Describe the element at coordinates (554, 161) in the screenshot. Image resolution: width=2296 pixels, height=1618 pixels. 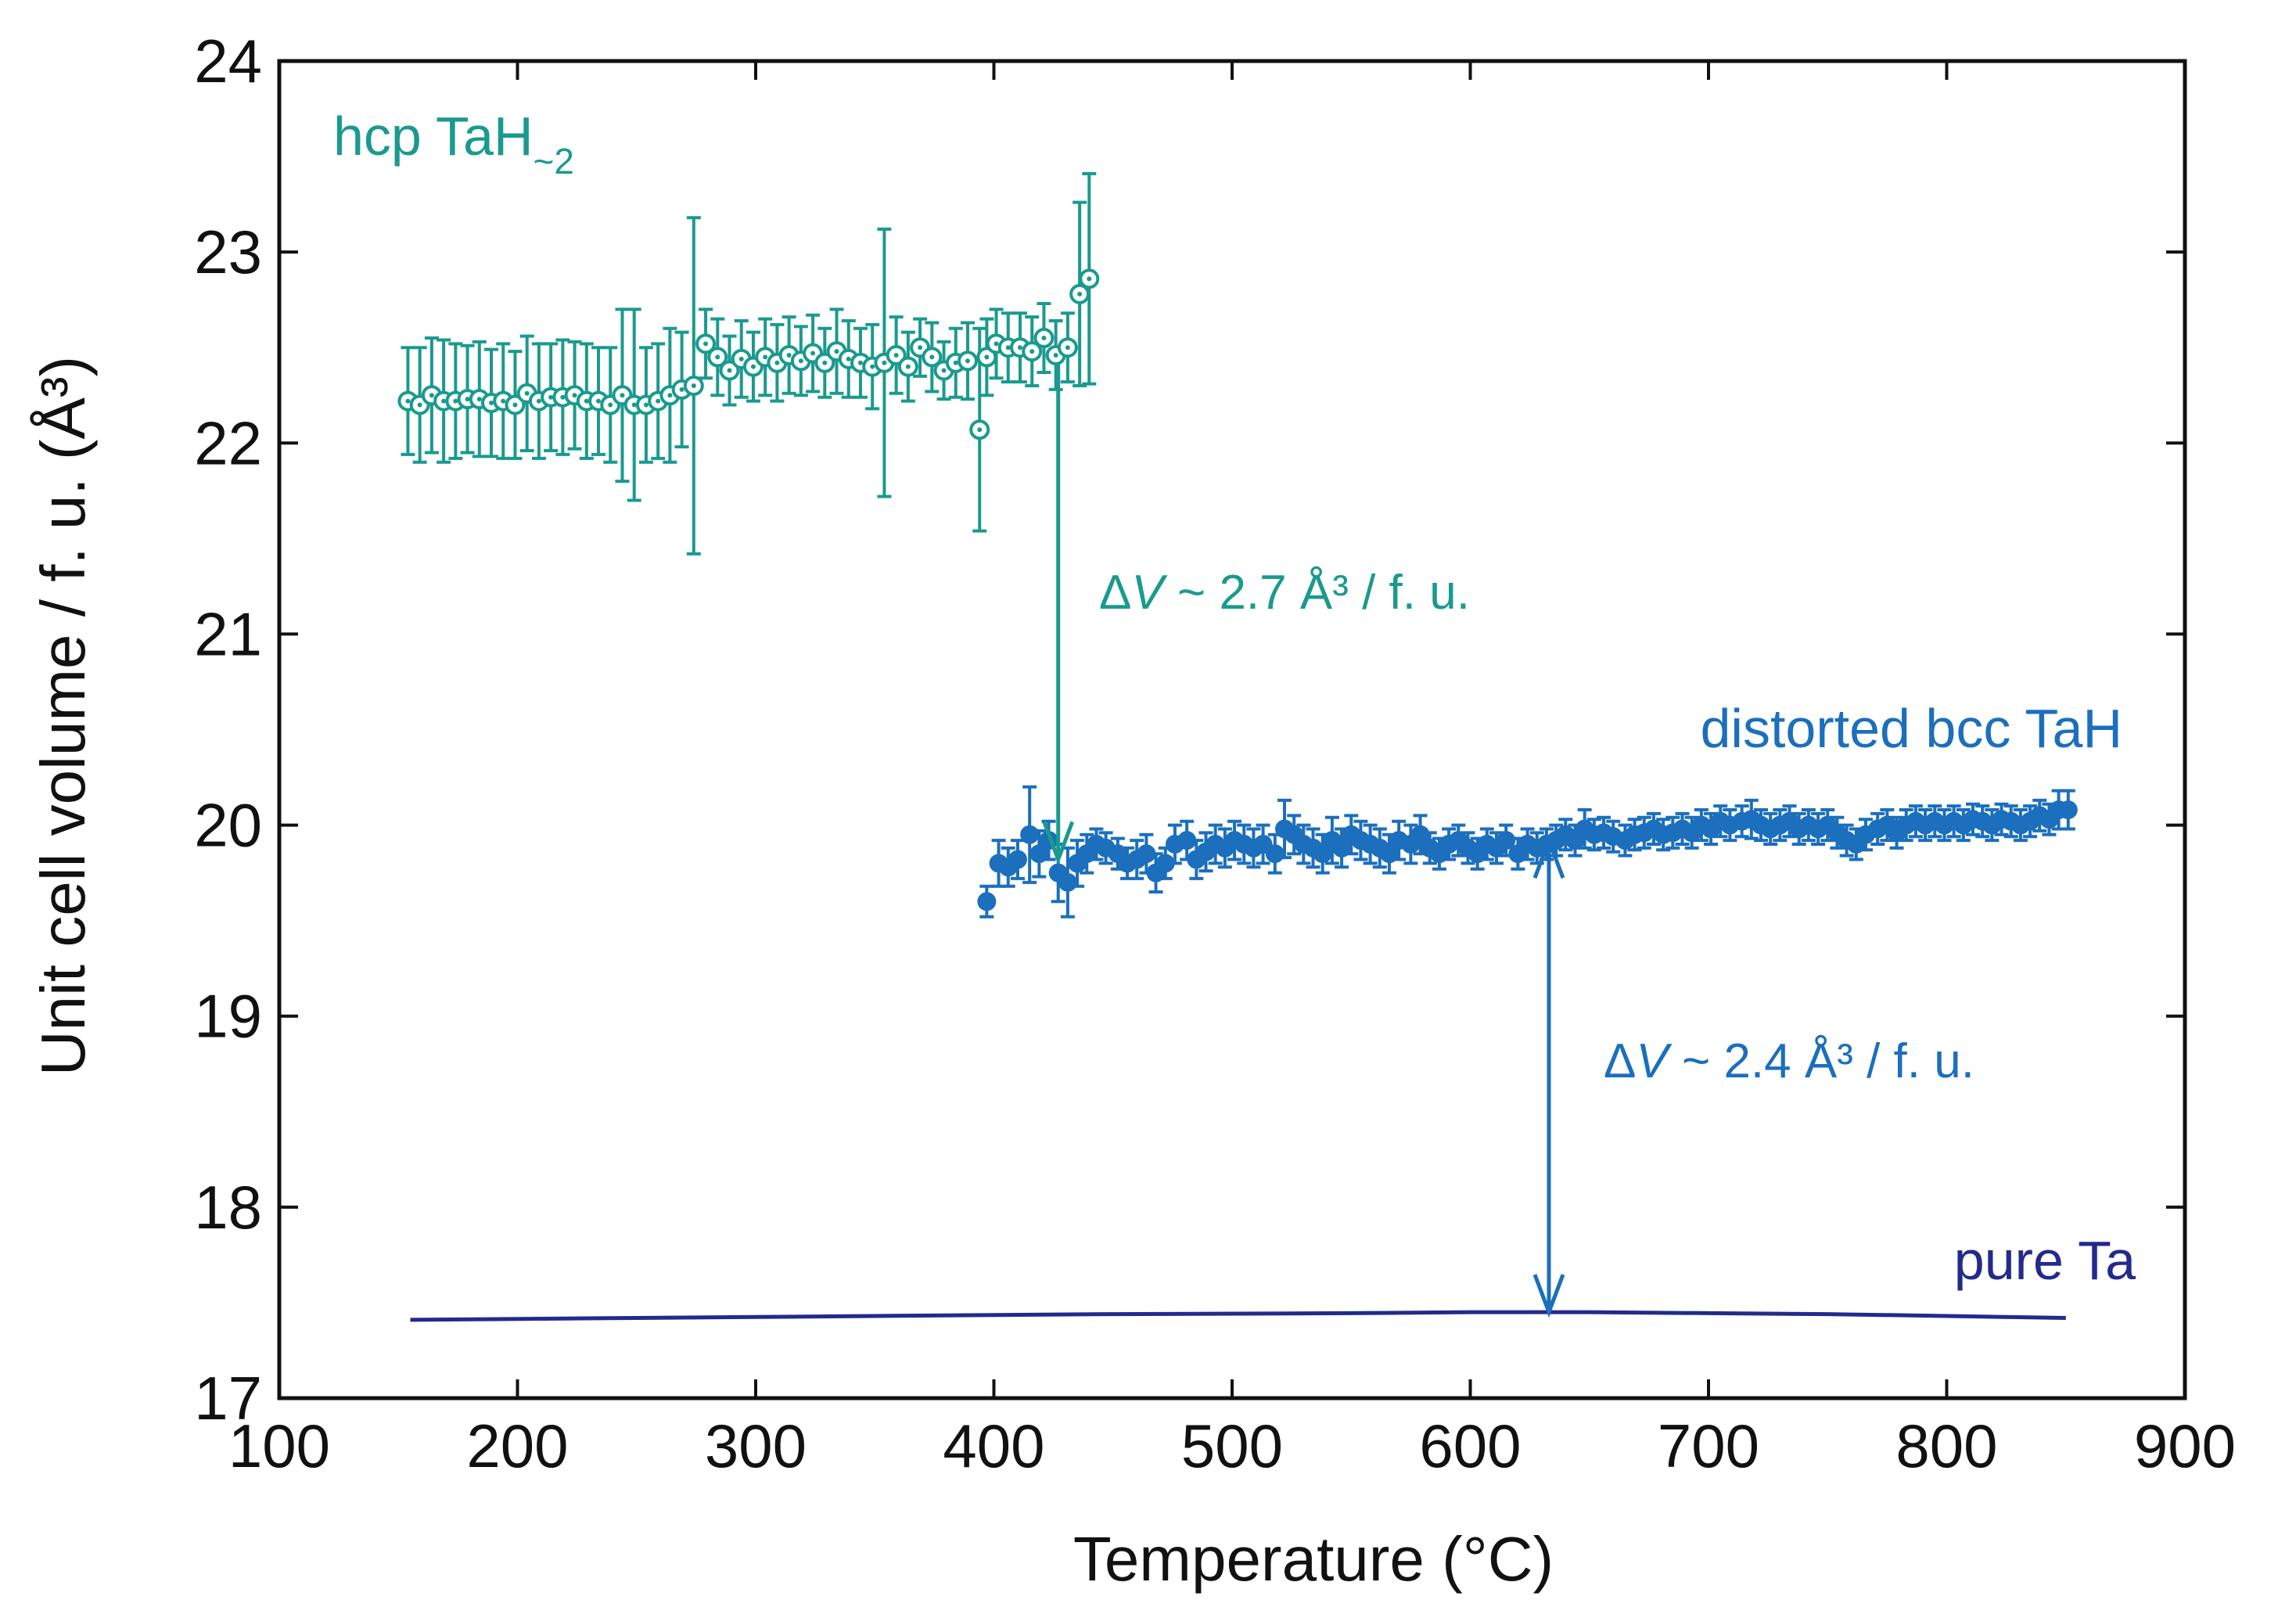
I see `series-label-hcp-sub: ~2` at that location.